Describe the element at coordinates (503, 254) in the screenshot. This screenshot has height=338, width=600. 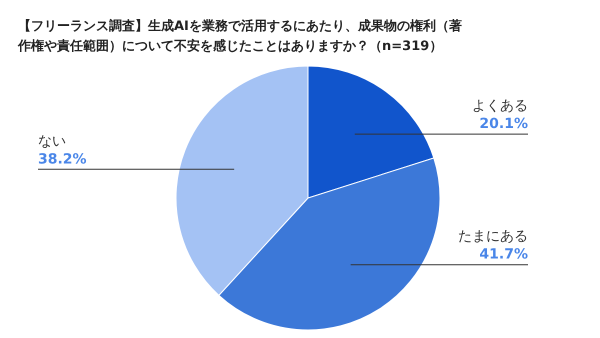
I see `data-label: 41.7%` at that location.